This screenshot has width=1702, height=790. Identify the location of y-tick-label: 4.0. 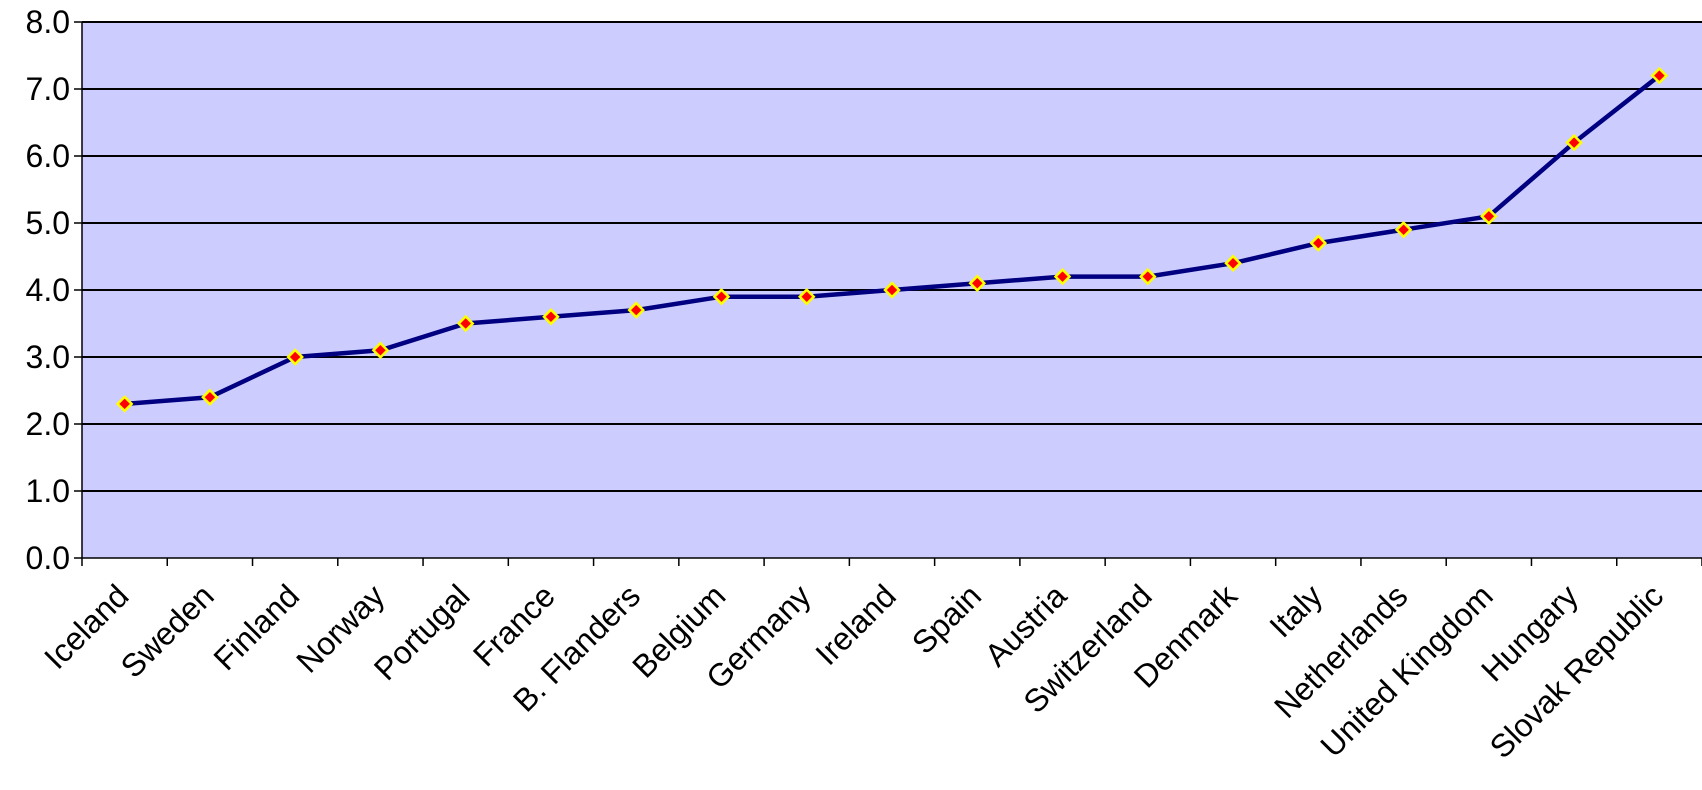
(48, 290).